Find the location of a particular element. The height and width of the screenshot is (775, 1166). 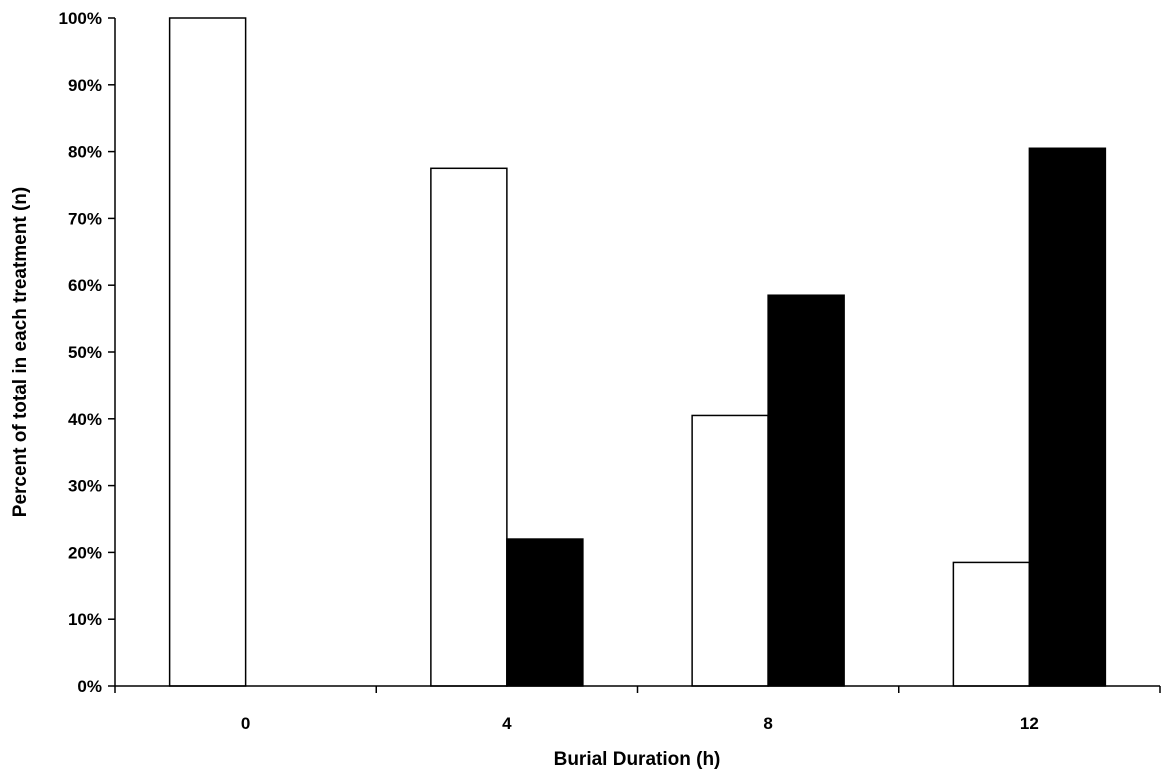

y-tick-label: 30% is located at coordinates (85, 486).